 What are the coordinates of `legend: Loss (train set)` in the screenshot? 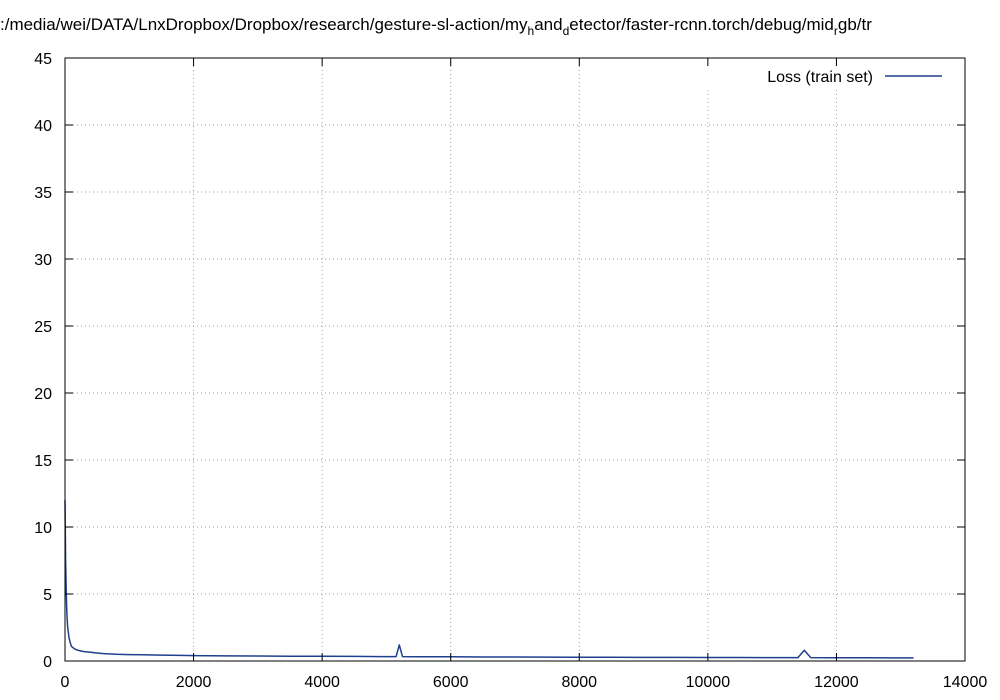 It's located at (854, 77).